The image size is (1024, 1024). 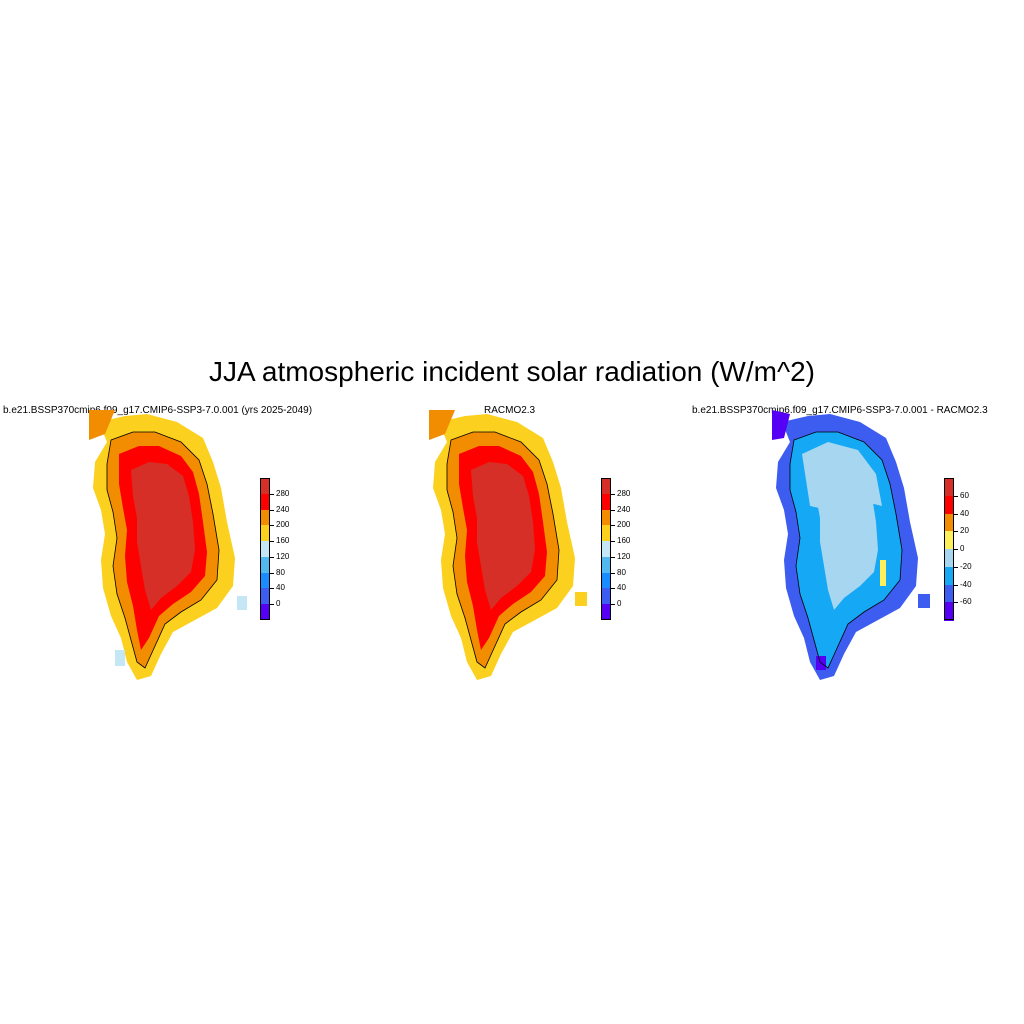 I want to click on panel-3-north-interior, so click(x=842, y=476).